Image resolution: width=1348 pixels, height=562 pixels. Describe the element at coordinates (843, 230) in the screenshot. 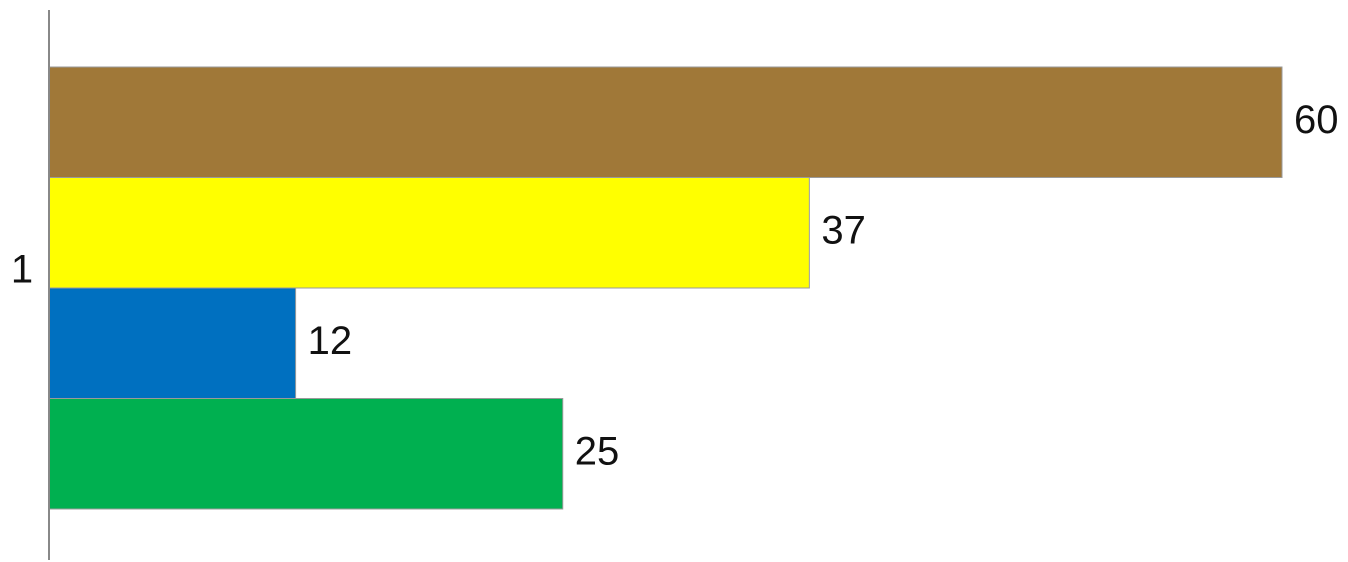

I see `data-label-series-2: 37` at that location.